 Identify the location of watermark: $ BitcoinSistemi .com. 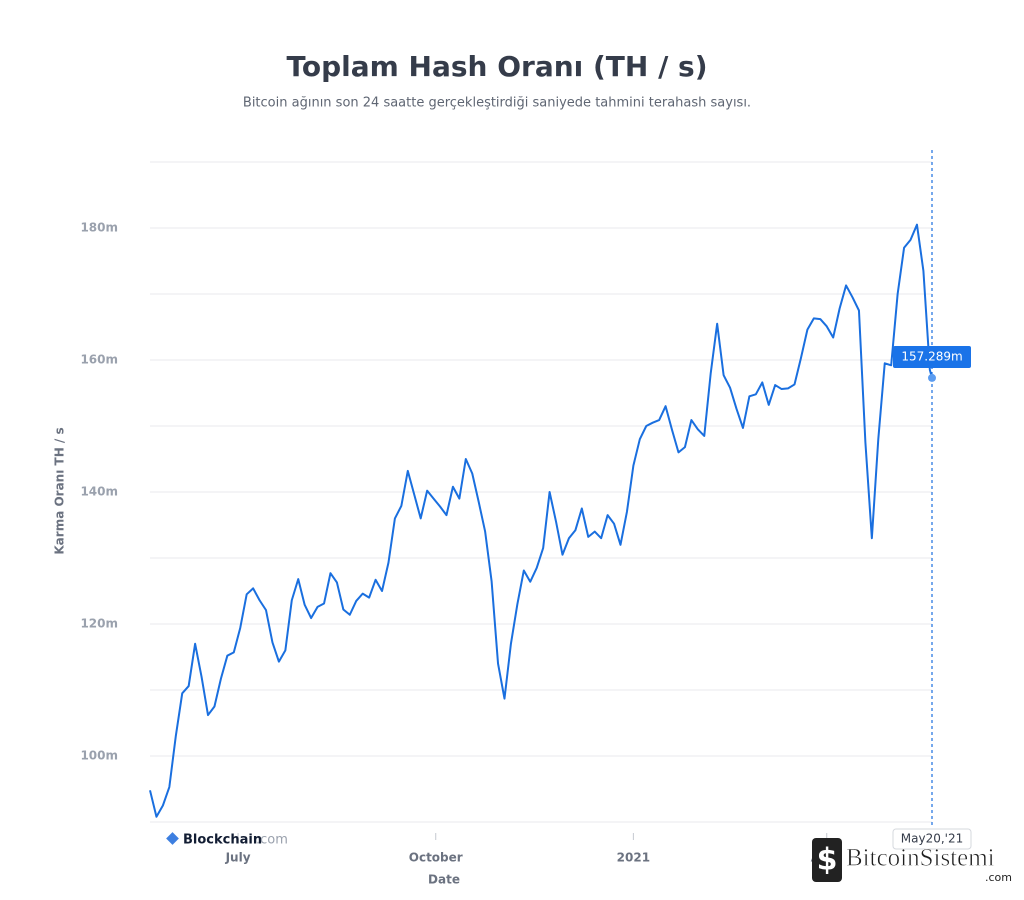
(912, 861).